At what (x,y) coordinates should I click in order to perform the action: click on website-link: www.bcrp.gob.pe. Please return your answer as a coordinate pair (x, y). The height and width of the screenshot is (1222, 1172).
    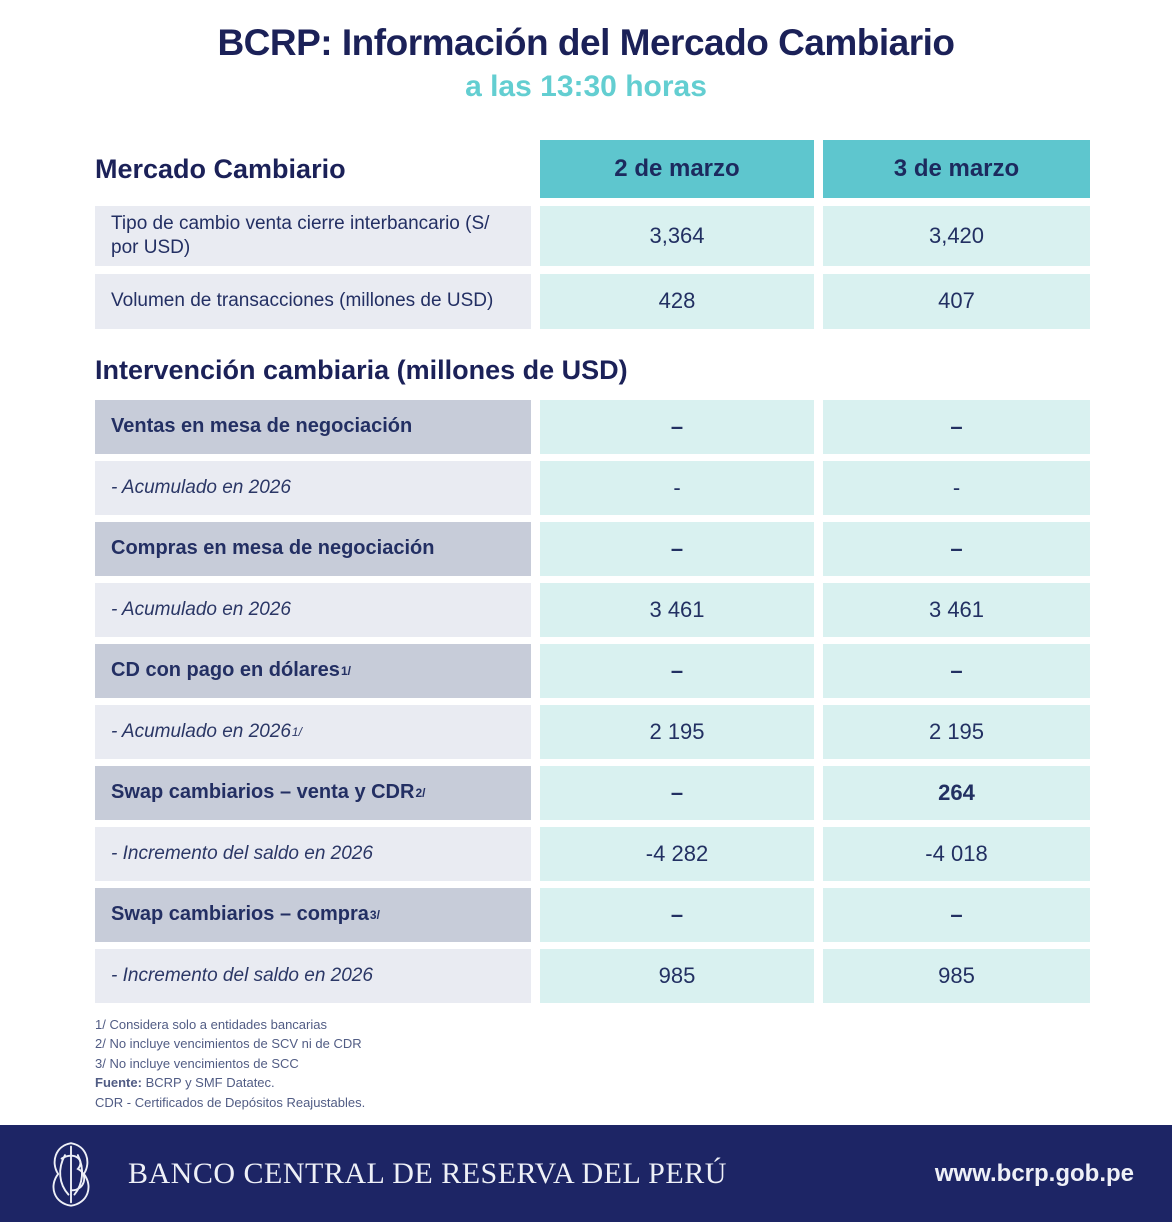
    Looking at the image, I should click on (1034, 1173).